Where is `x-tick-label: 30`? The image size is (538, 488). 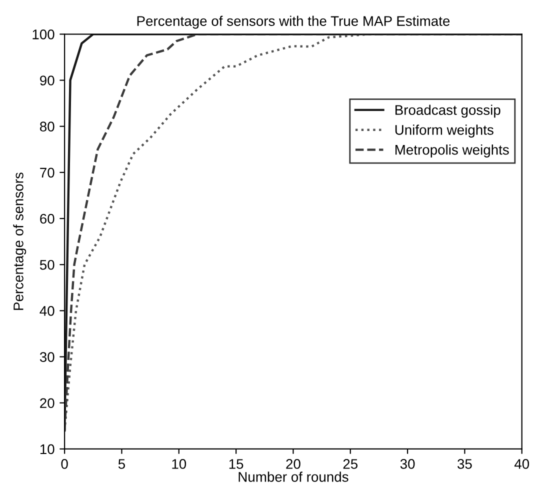 x-tick-label: 30 is located at coordinates (407, 464).